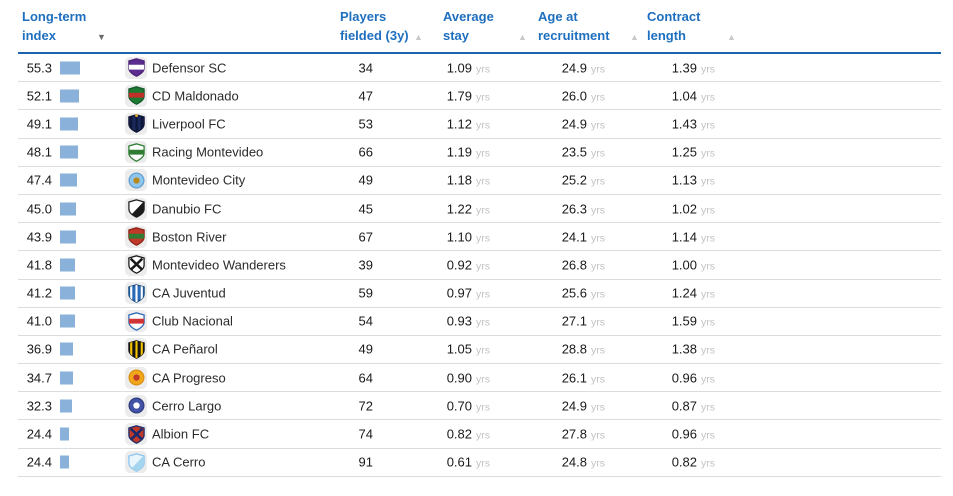 This screenshot has width=953, height=496. I want to click on contract-length-value: 0.96, so click(684, 378).